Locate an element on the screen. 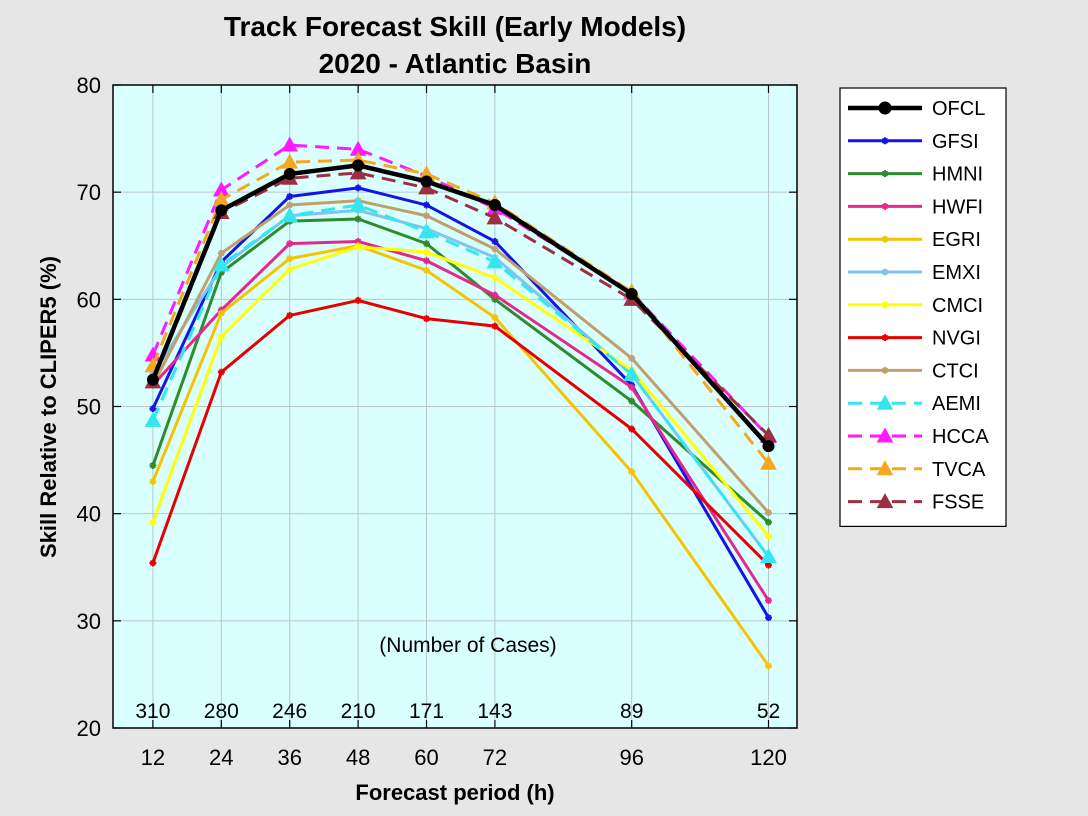 The height and width of the screenshot is (816, 1088). y-tick-labels: 20 30 40 50 60 70 80 is located at coordinates (89, 407).